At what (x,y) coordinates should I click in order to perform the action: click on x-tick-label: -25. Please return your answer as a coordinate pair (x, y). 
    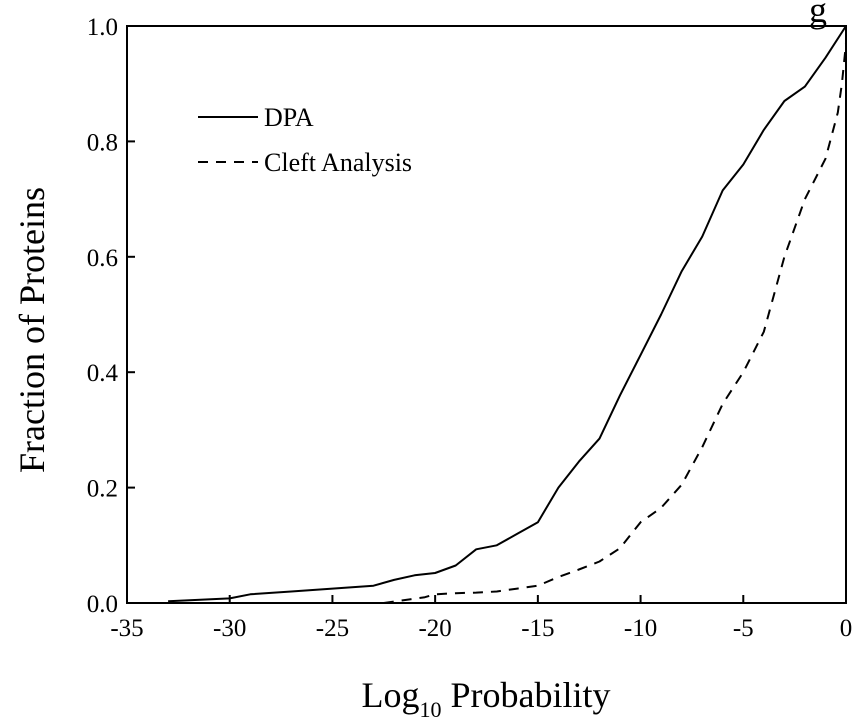
    Looking at the image, I should click on (332, 628).